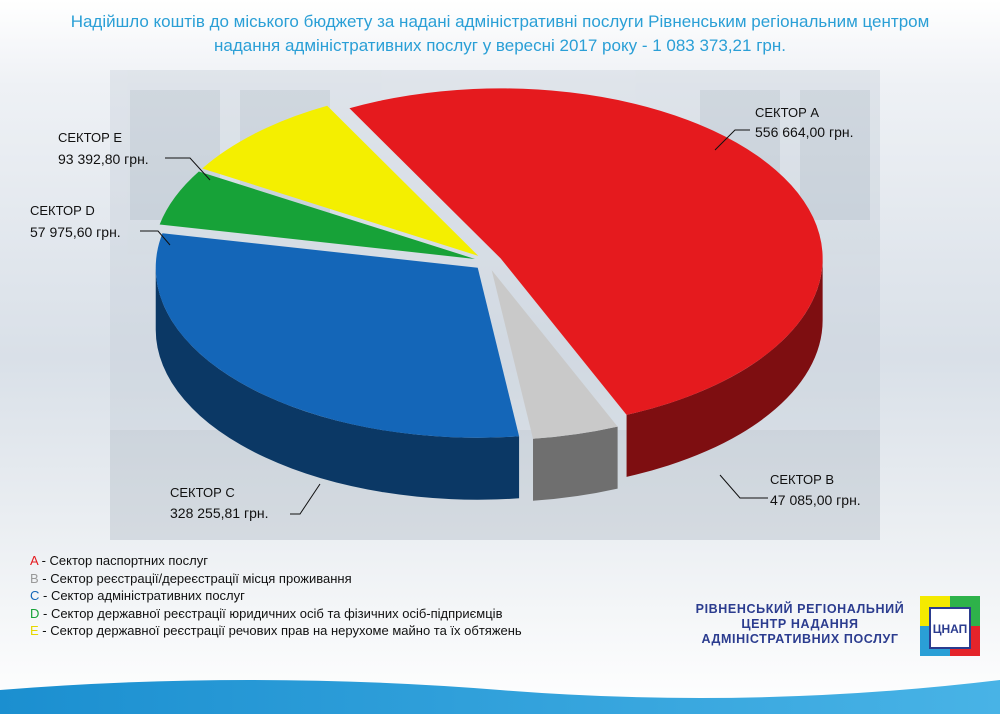 The image size is (1000, 714). What do you see at coordinates (950, 629) in the screenshot?
I see `logo-badge: ЦНАП` at bounding box center [950, 629].